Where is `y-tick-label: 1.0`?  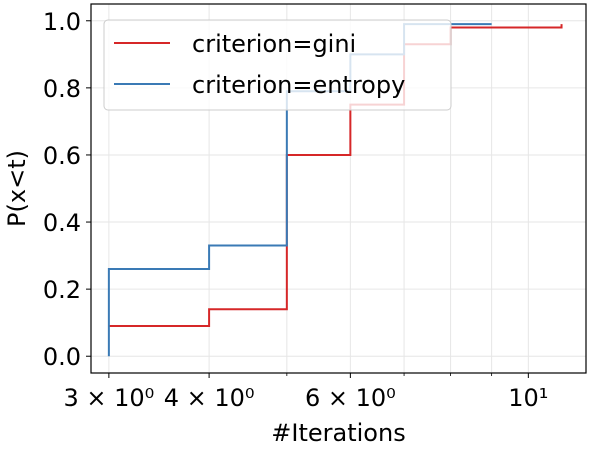
y-tick-label: 1.0 is located at coordinates (62, 22).